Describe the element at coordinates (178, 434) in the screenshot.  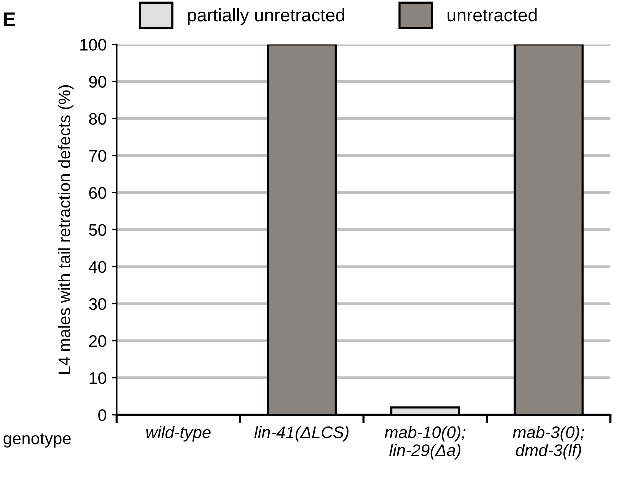
I see `x-tick-label: wild-type` at that location.